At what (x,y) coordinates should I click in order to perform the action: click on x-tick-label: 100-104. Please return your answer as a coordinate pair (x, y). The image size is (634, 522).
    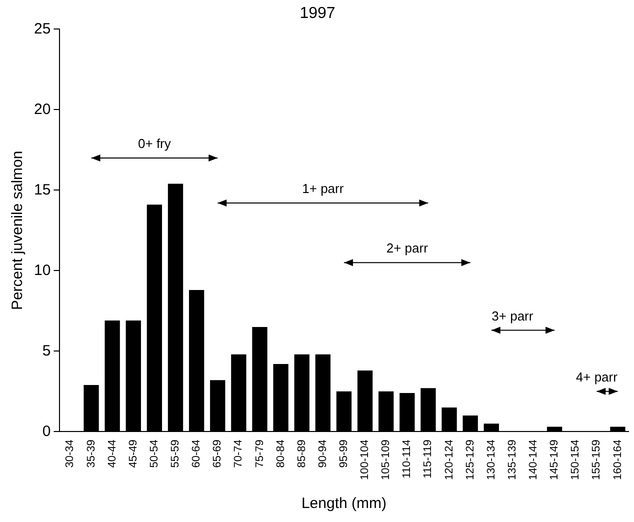
    Looking at the image, I should click on (365, 460).